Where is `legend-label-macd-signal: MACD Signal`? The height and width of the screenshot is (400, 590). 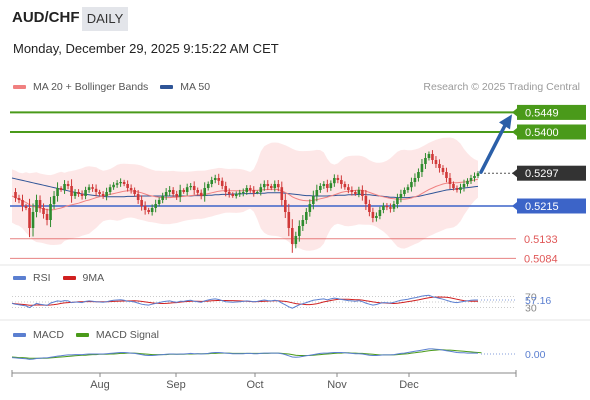 legend-label-macd-signal: MACD Signal is located at coordinates (127, 335).